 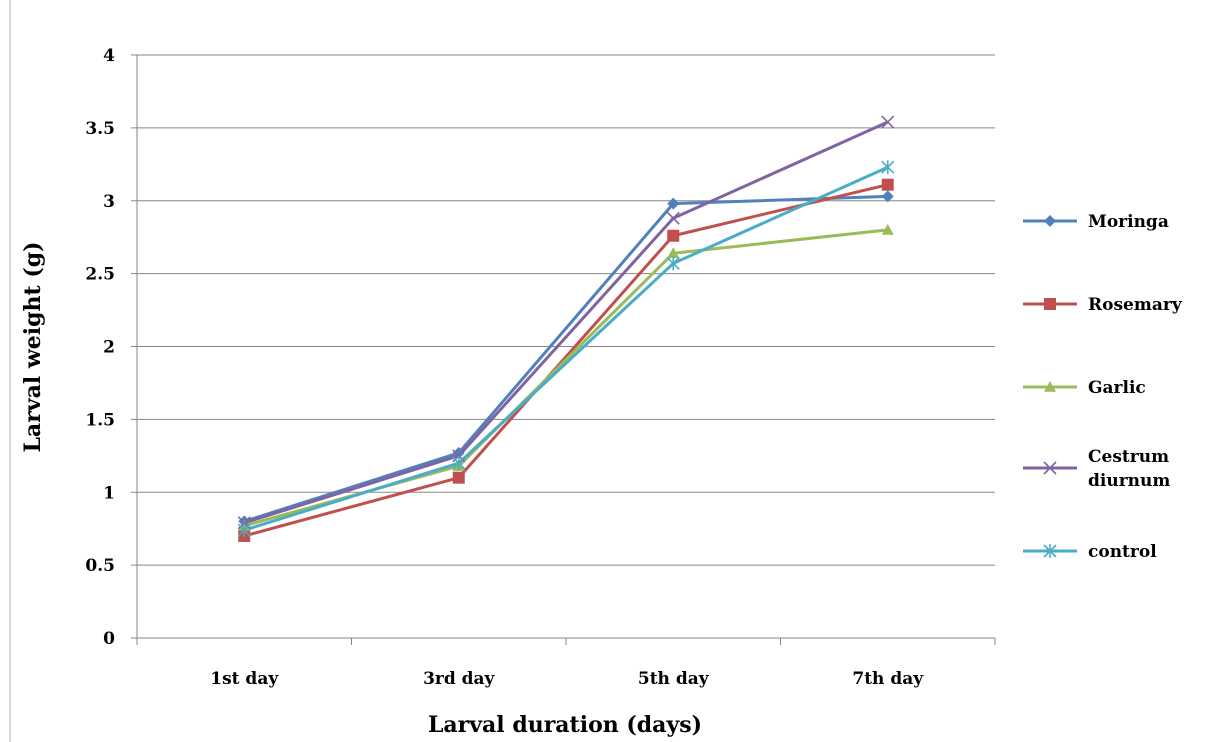 What do you see at coordinates (1128, 222) in the screenshot?
I see `legend-label: Moringa` at bounding box center [1128, 222].